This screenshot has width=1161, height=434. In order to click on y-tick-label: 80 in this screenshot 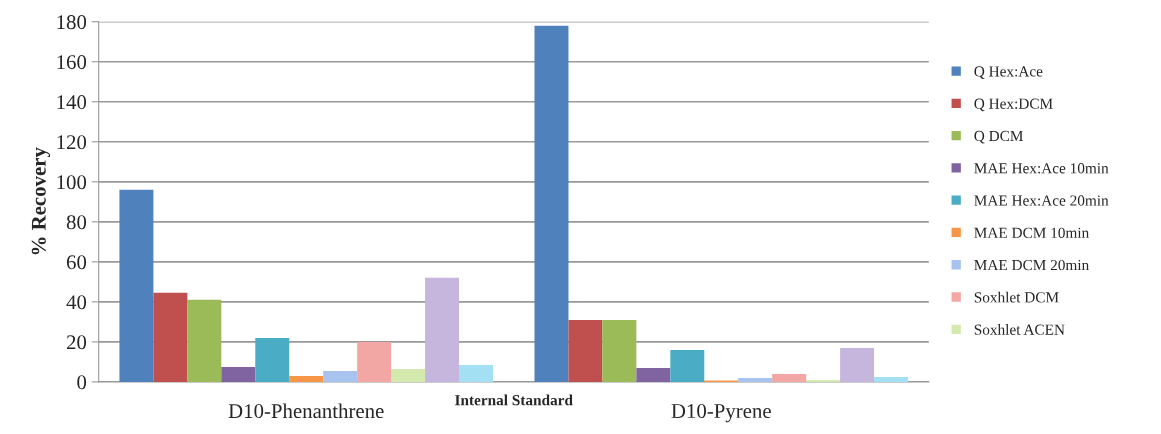, I will do `click(76, 222)`.